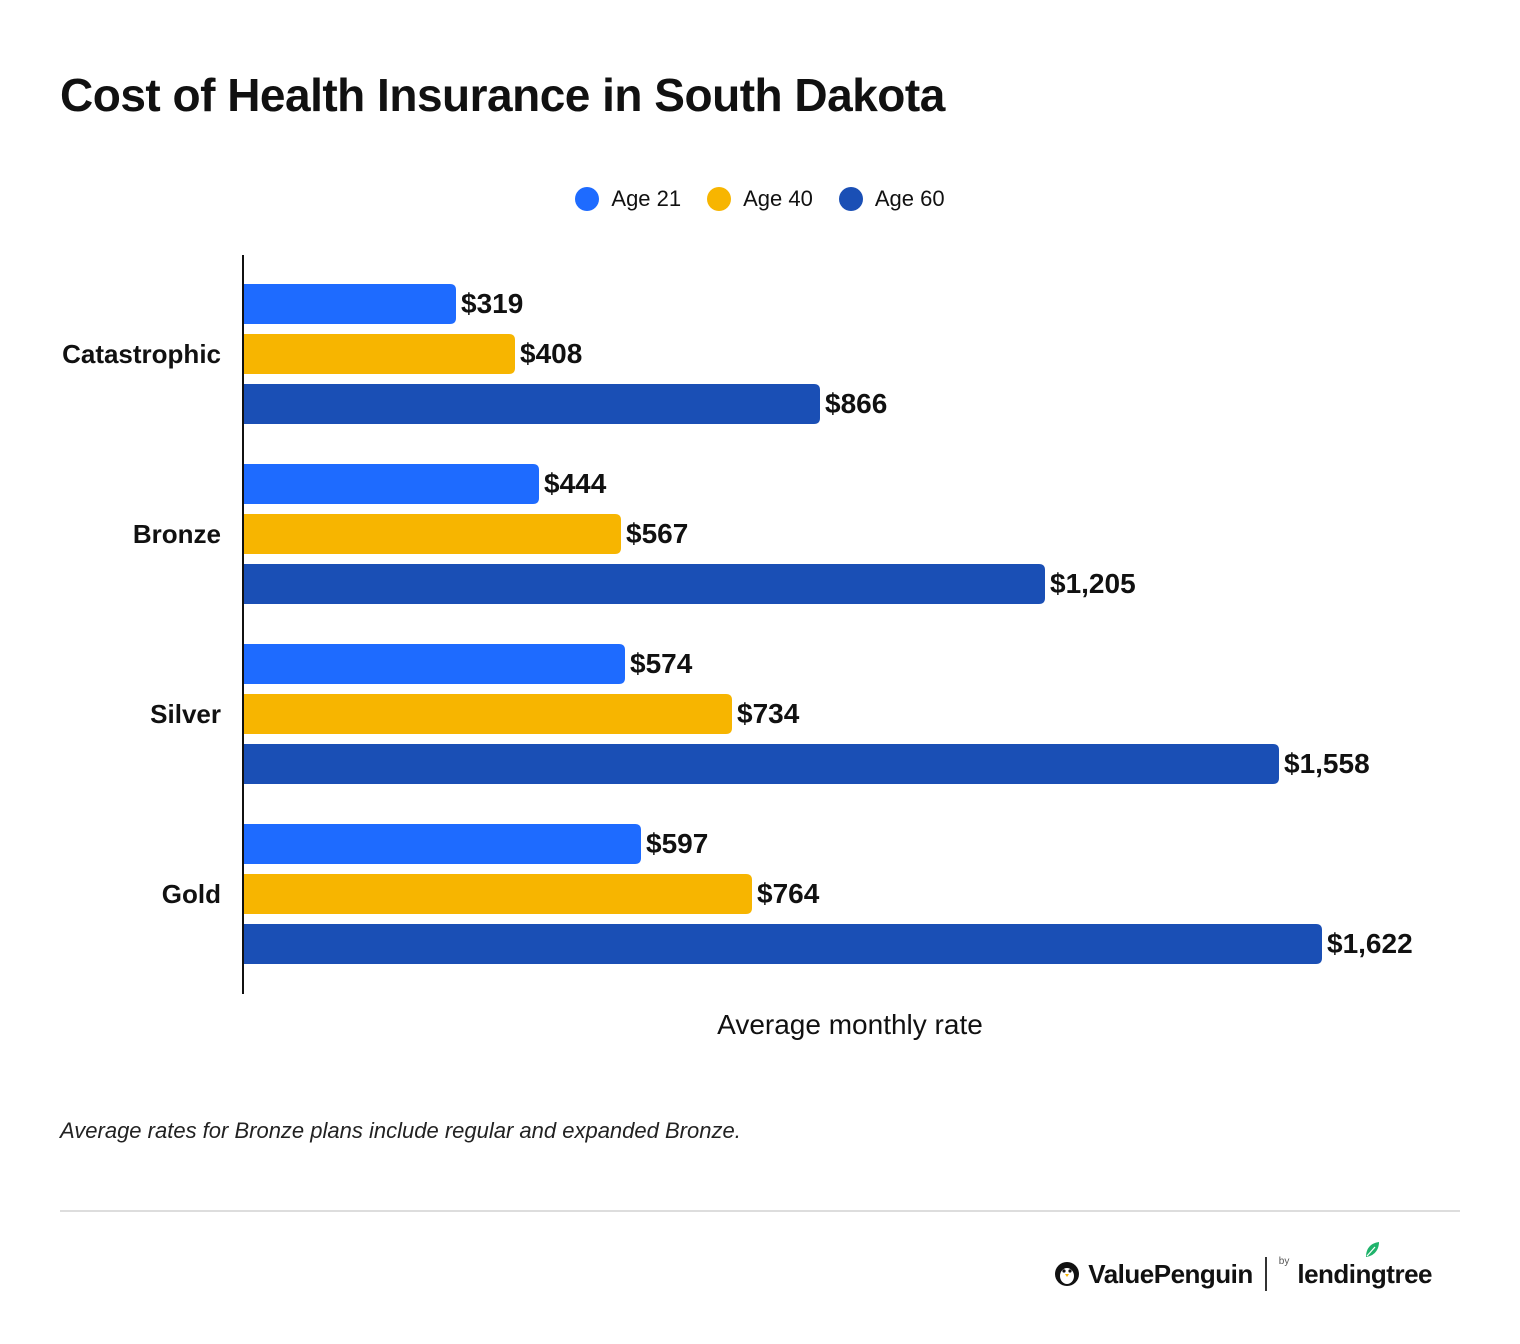 This screenshot has height=1344, width=1520. What do you see at coordinates (551, 353) in the screenshot?
I see `data-label-catastrophic-age-40: $408` at bounding box center [551, 353].